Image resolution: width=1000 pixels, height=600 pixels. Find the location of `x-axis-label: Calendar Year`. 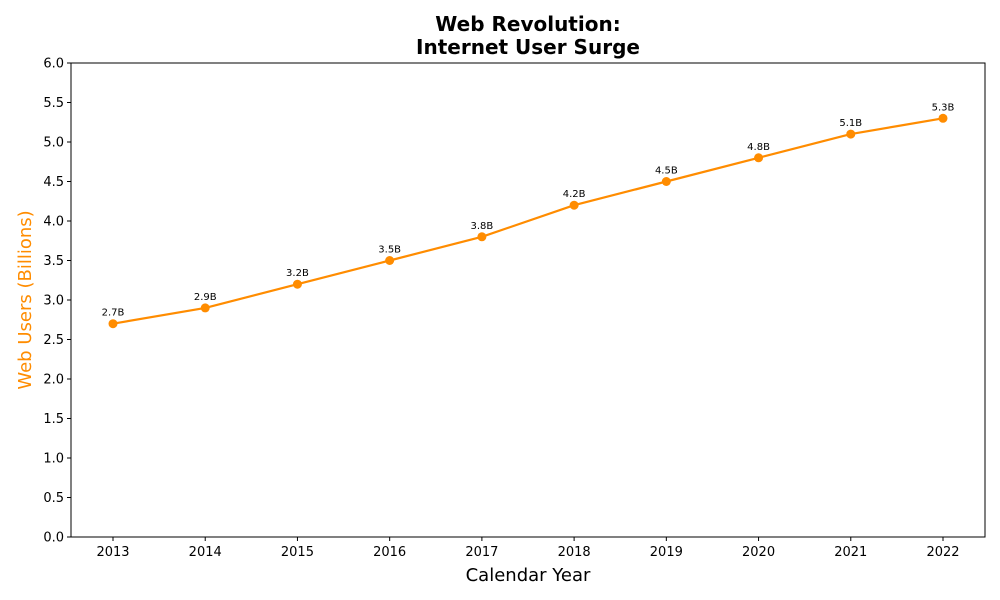

x-axis-label: Calendar Year is located at coordinates (528, 575).